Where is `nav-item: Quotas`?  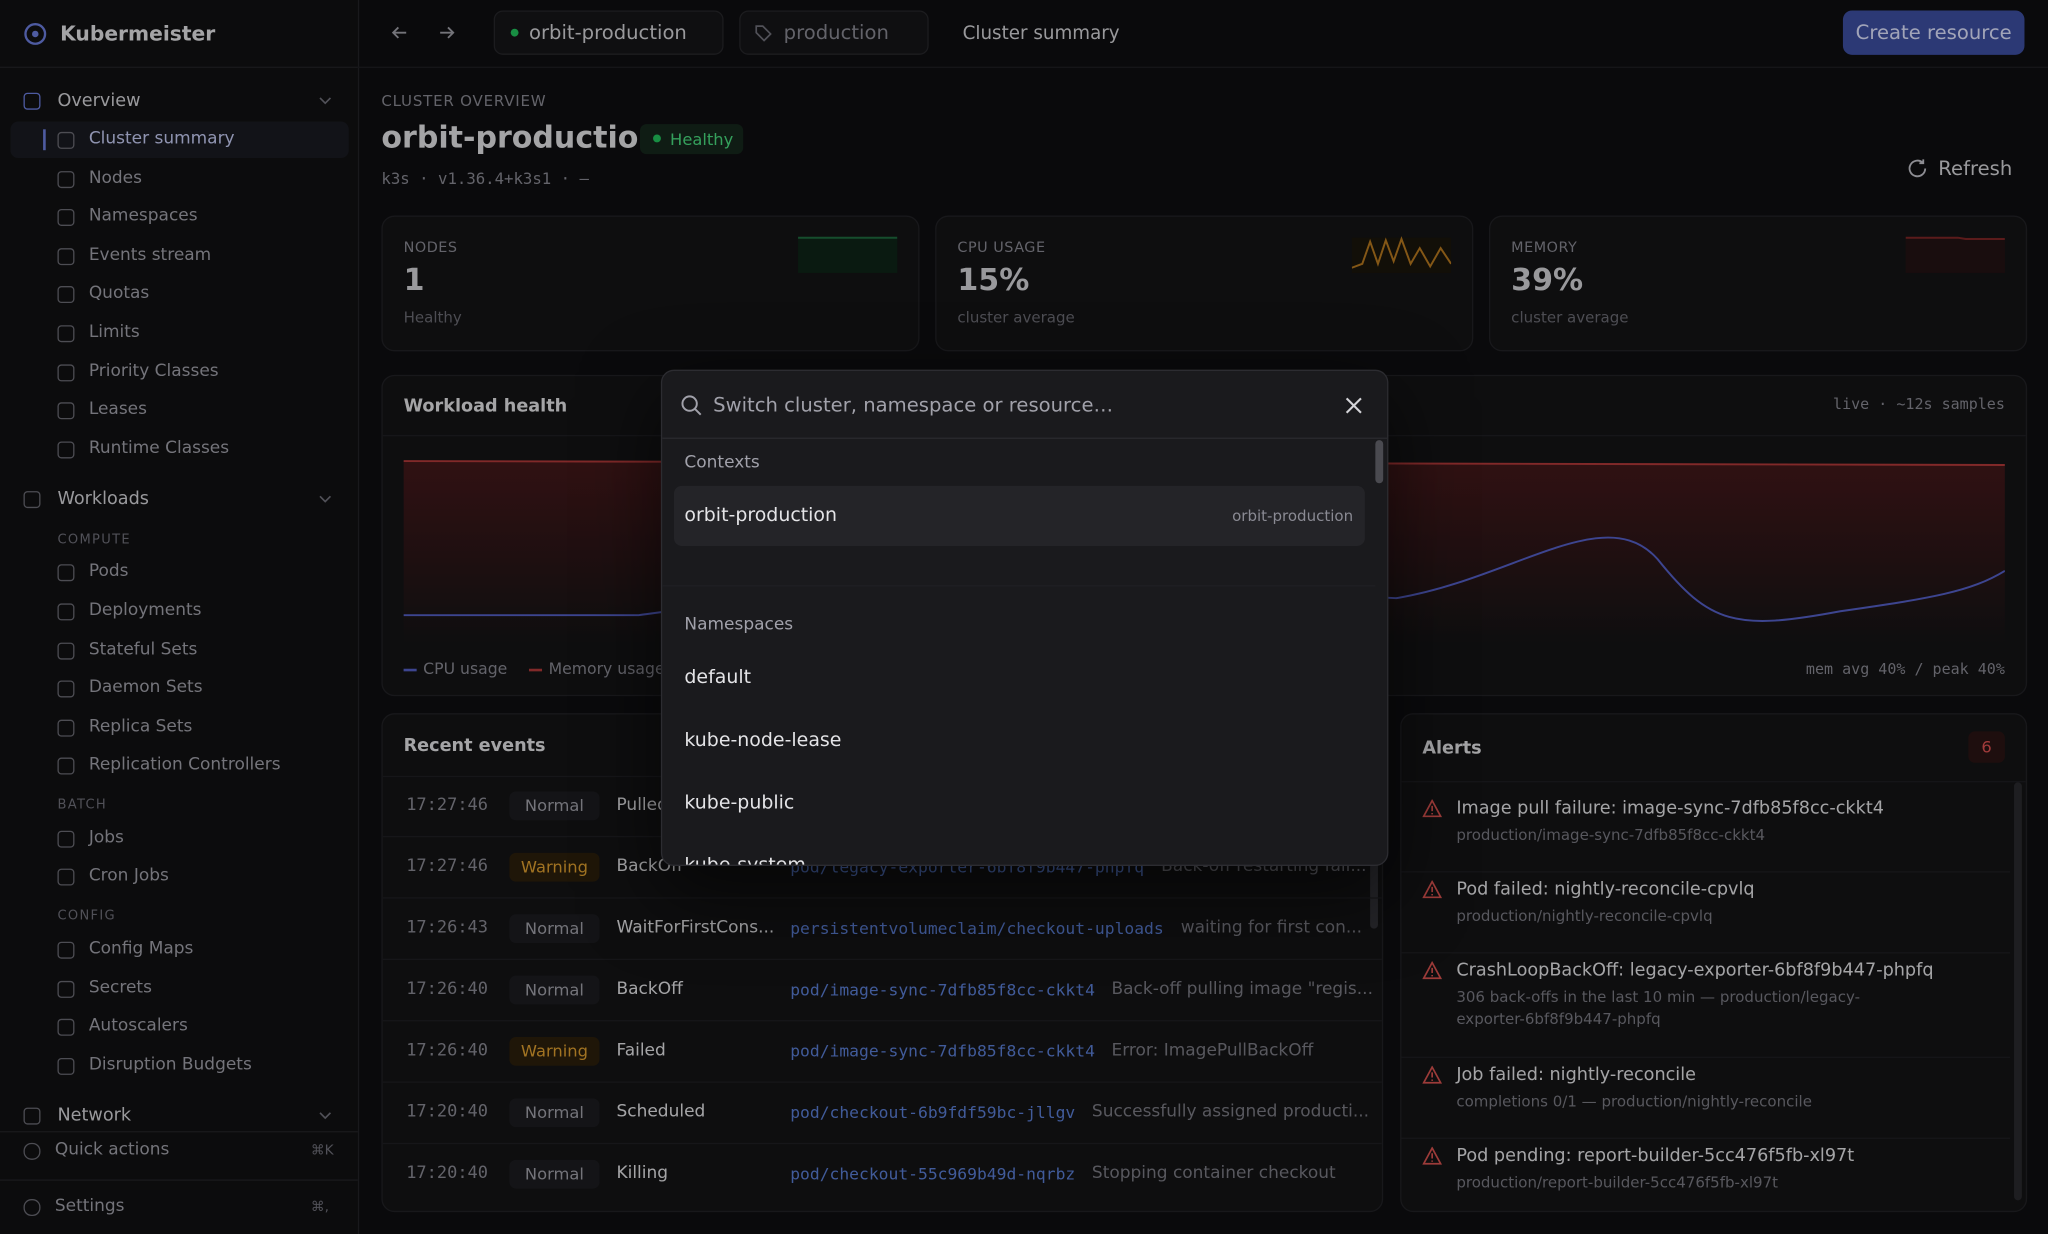
nav-item: Quotas is located at coordinates (119, 293).